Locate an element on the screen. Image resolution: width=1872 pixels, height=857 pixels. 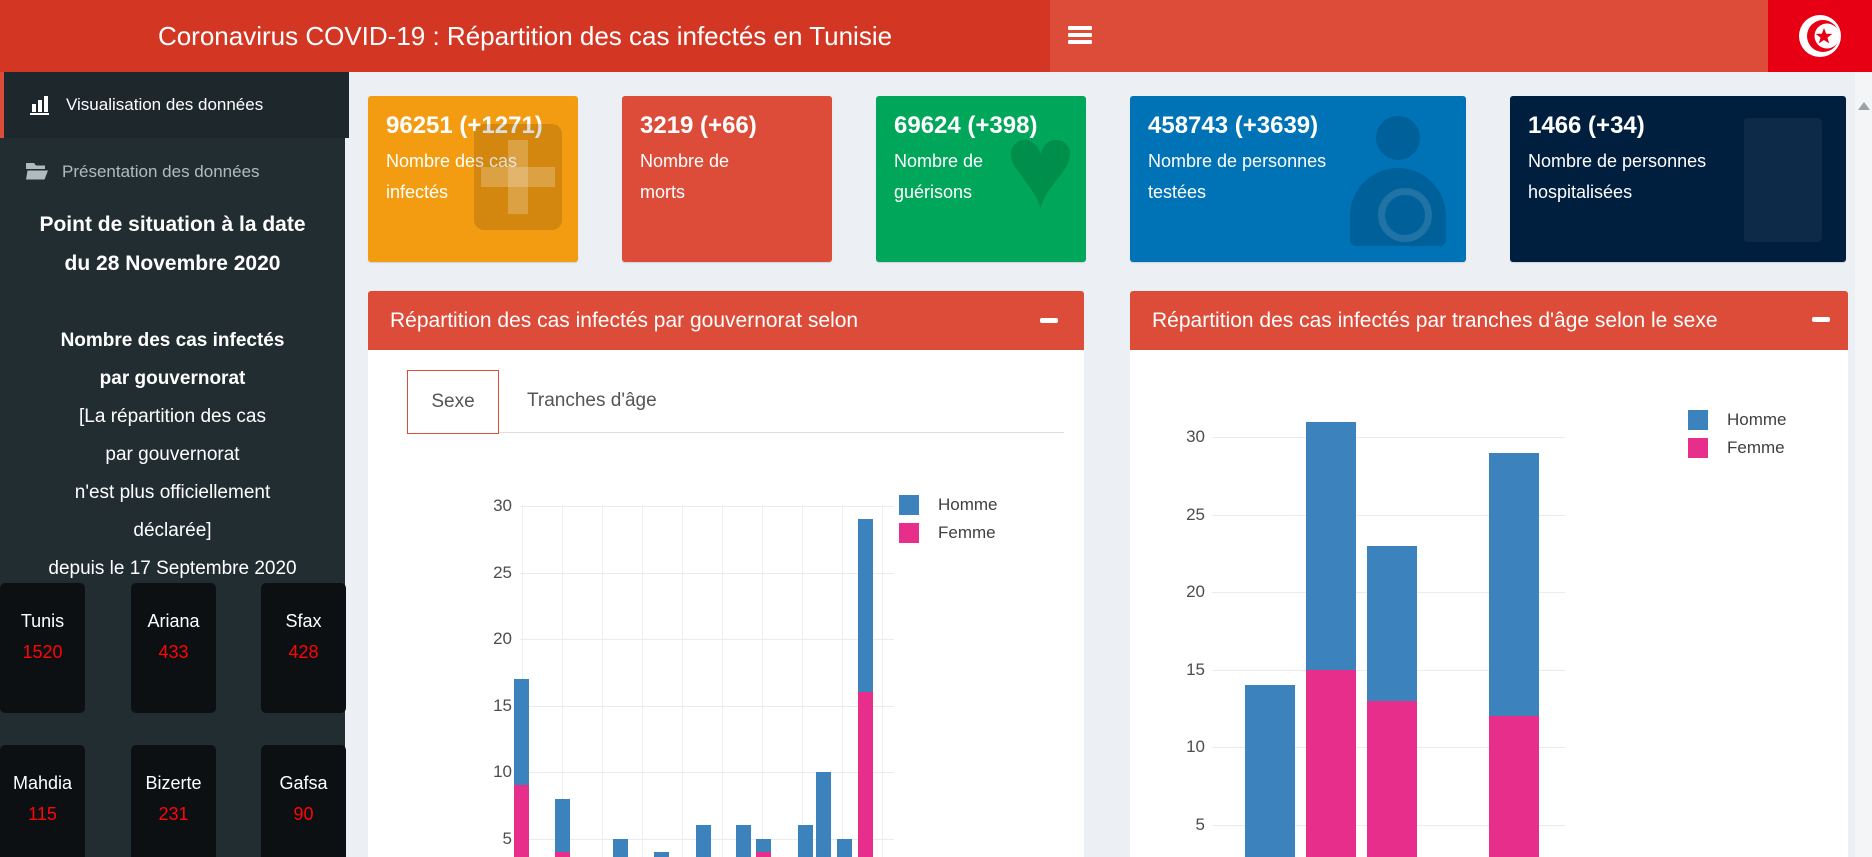
plus-icon is located at coordinates (518, 177).